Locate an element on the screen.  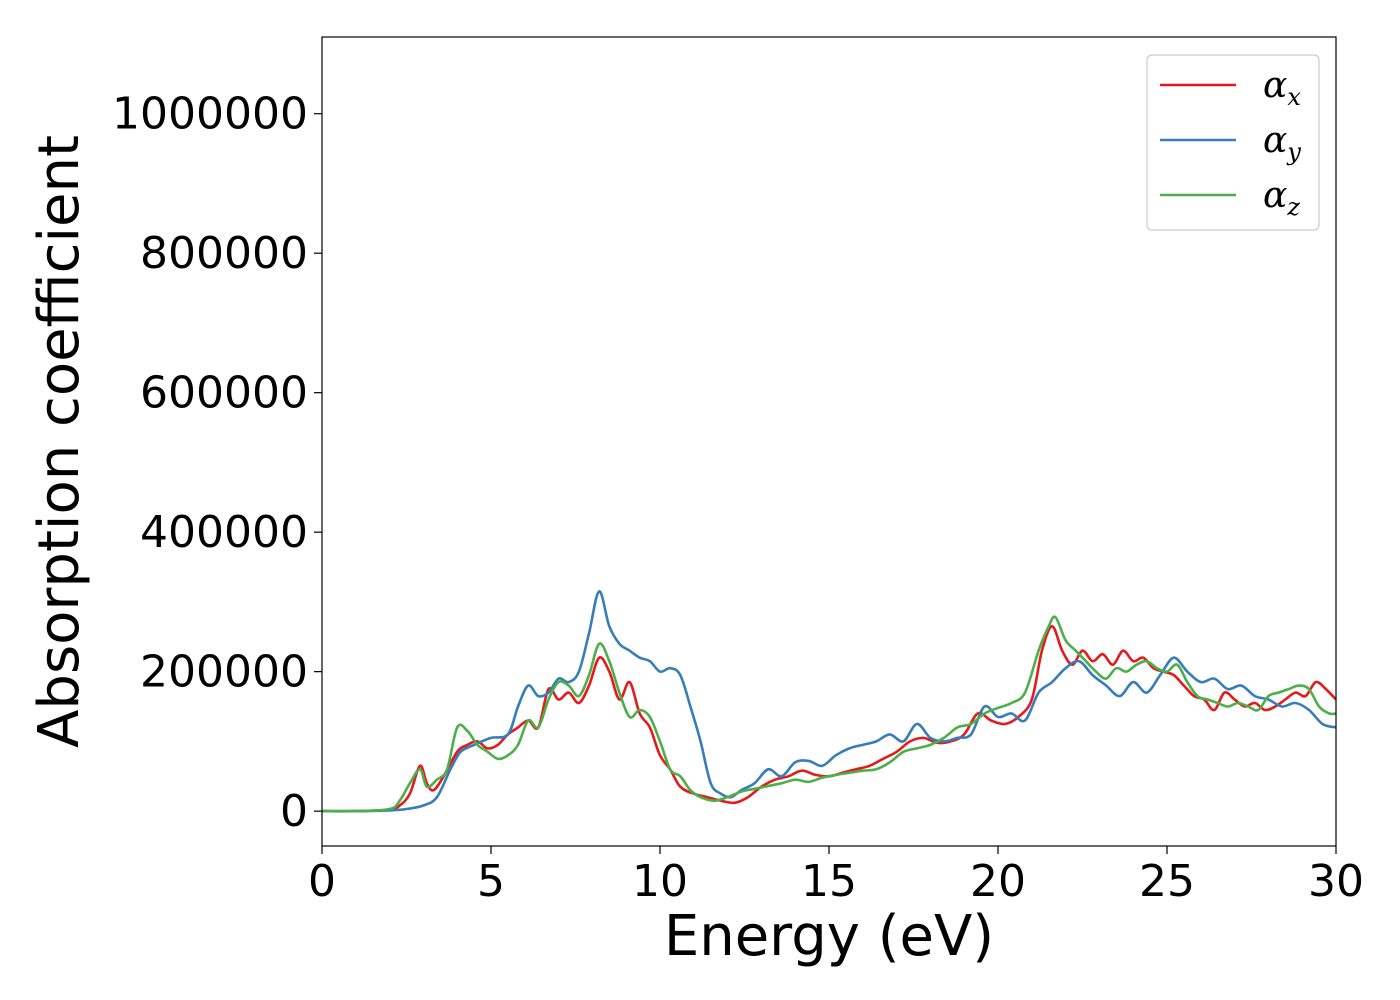
series-line-x is located at coordinates (829, 719).